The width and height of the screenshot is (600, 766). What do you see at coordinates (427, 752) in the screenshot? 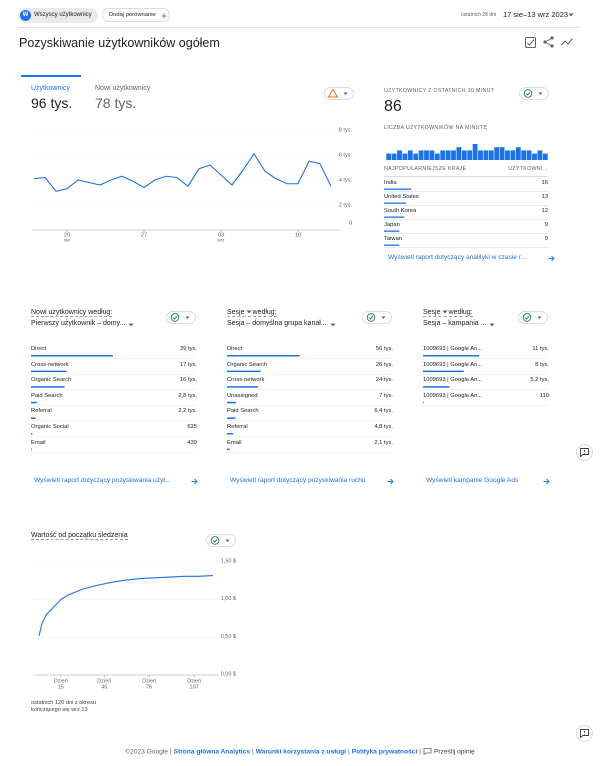
I see `feedback-icon` at bounding box center [427, 752].